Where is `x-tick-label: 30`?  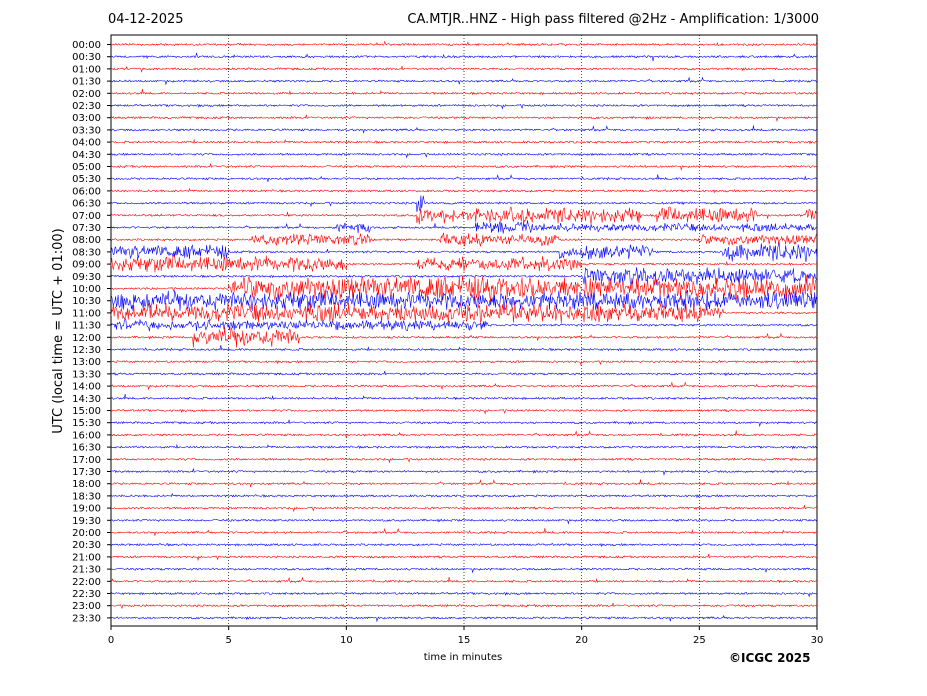
x-tick-label: 30 is located at coordinates (817, 640).